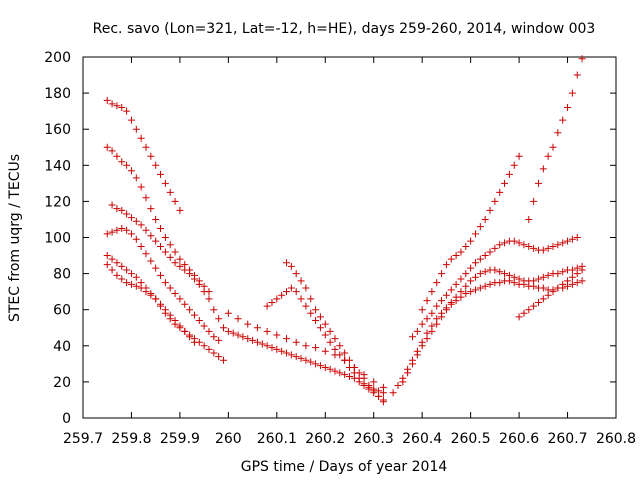 This screenshot has width=640, height=480. Describe the element at coordinates (180, 439) in the screenshot. I see `x-tick-label: 259.9` at that location.